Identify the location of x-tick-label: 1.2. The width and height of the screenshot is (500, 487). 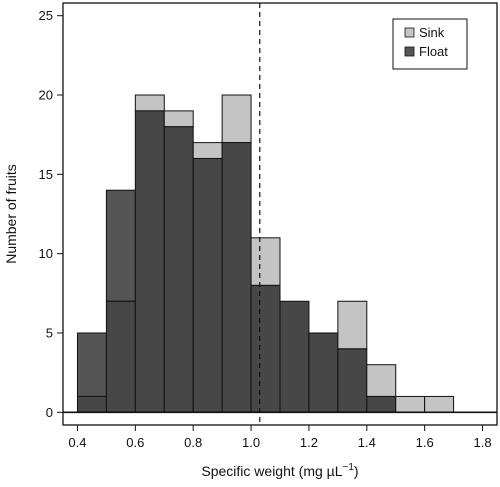
(309, 442).